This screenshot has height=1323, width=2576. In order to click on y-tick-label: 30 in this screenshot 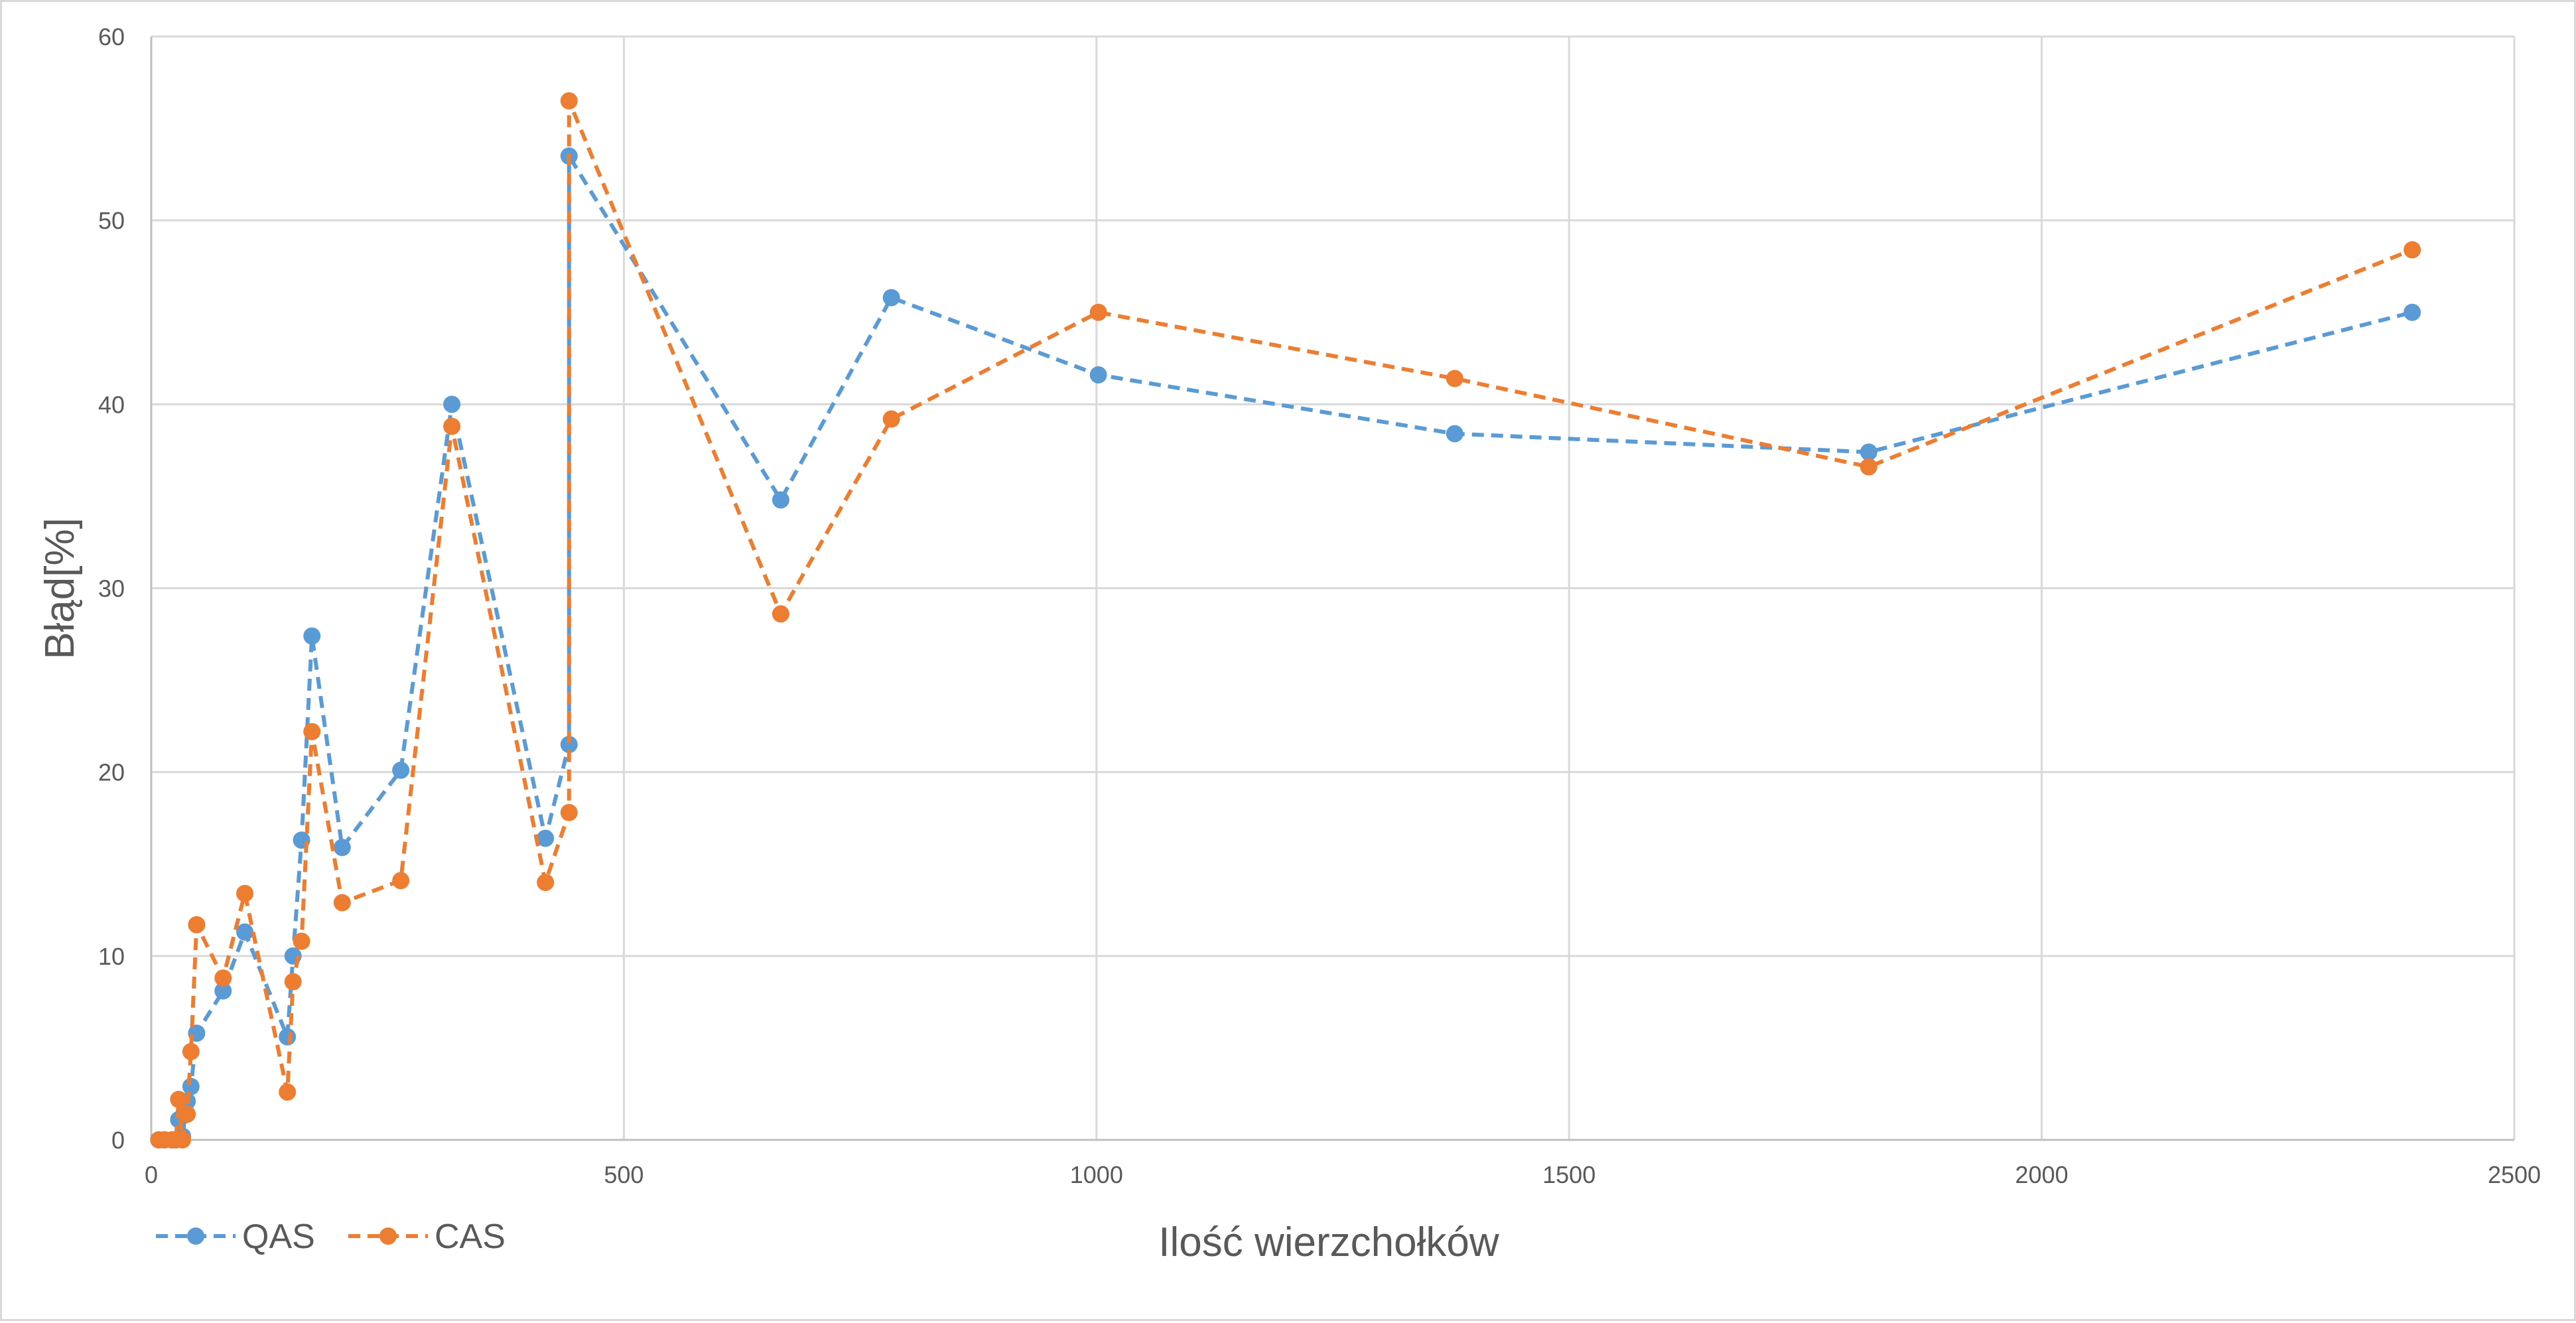, I will do `click(112, 589)`.